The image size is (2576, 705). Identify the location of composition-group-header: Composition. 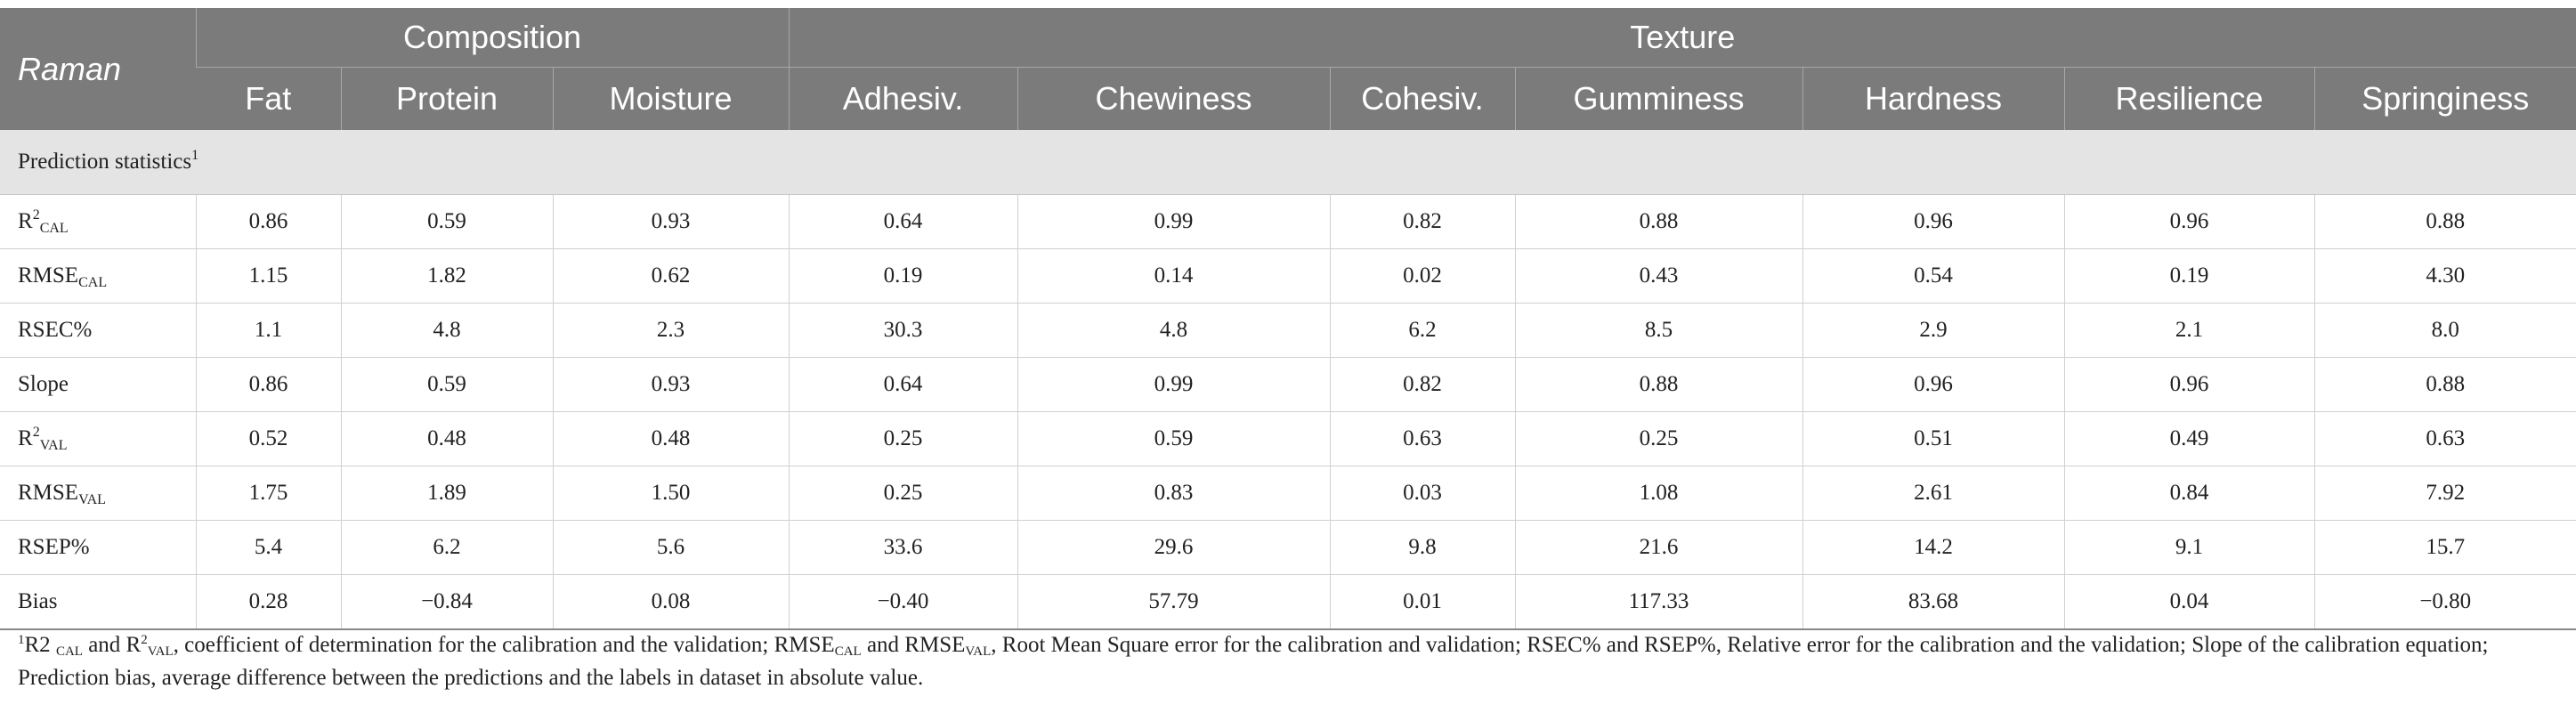
(492, 38).